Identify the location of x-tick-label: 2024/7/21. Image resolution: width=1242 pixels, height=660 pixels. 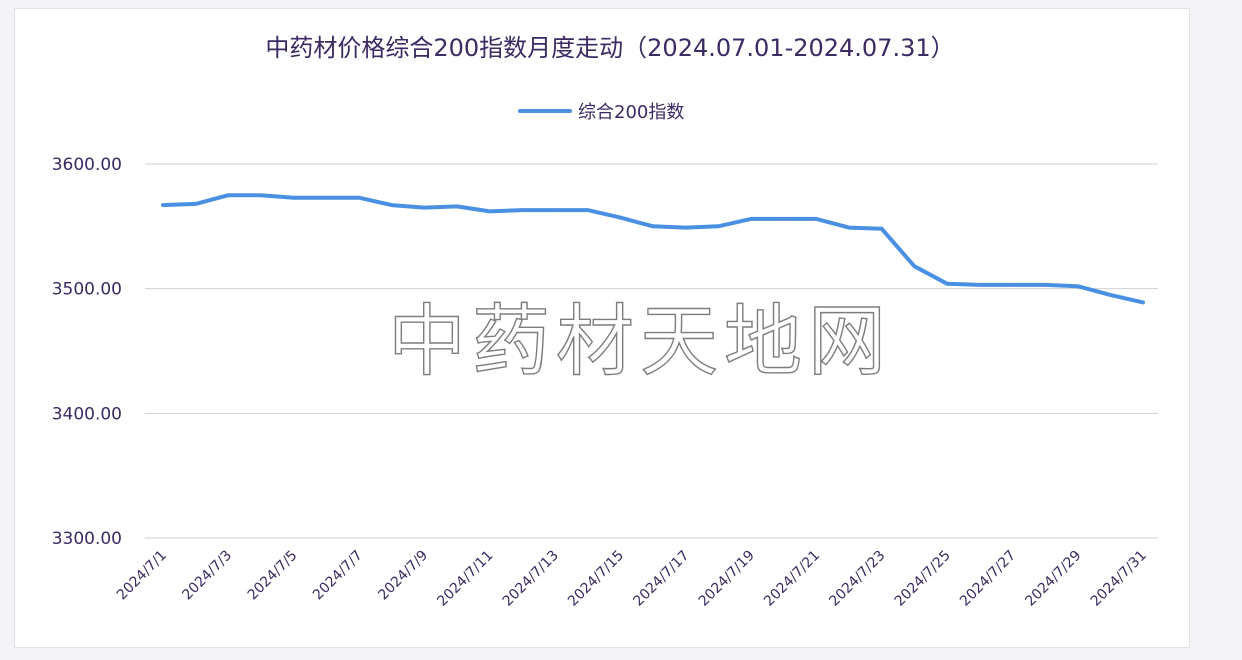
(792, 579).